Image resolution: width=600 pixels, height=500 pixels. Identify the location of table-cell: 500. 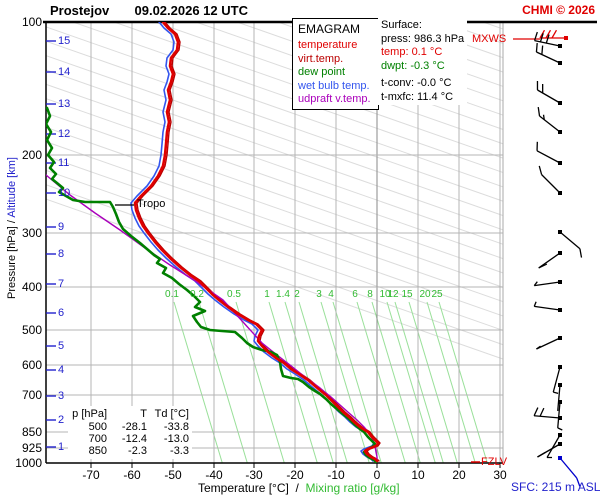
(97, 427).